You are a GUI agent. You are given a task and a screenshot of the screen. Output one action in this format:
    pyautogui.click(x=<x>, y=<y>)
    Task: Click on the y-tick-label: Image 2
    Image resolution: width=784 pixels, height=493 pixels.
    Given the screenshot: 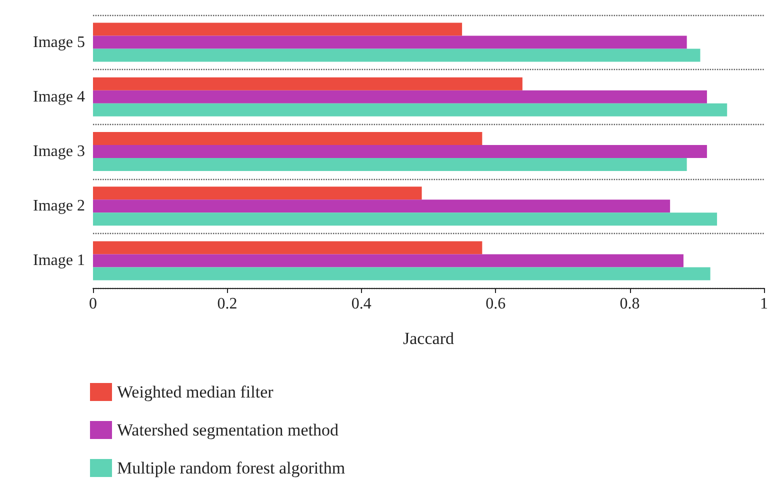 What is the action you would take?
    pyautogui.click(x=59, y=206)
    